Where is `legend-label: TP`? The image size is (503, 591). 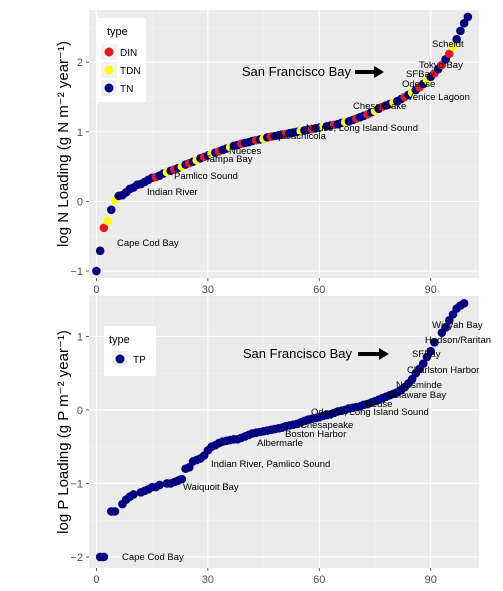
legend-label: TP is located at coordinates (139, 360).